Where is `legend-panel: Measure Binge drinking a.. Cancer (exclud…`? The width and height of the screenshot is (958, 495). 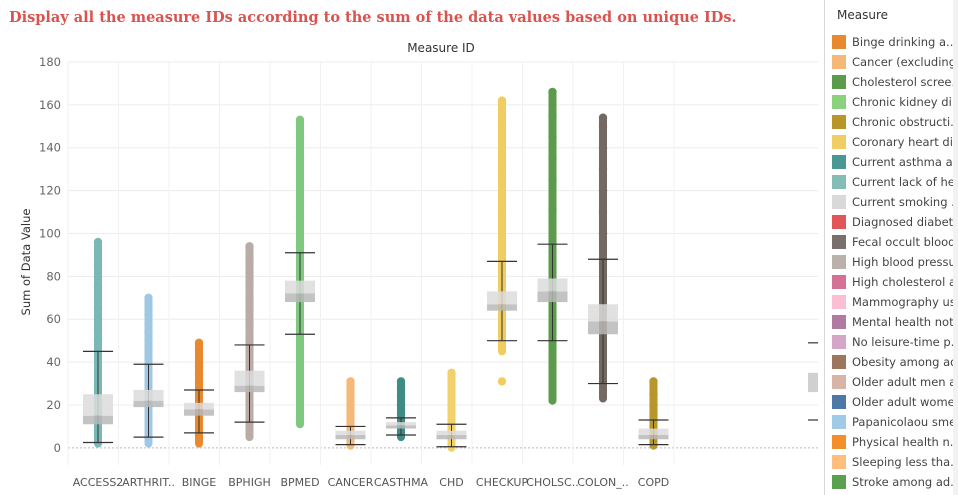 legend-panel: Measure Binge drinking a.. Cancer (exclud… is located at coordinates (891, 247).